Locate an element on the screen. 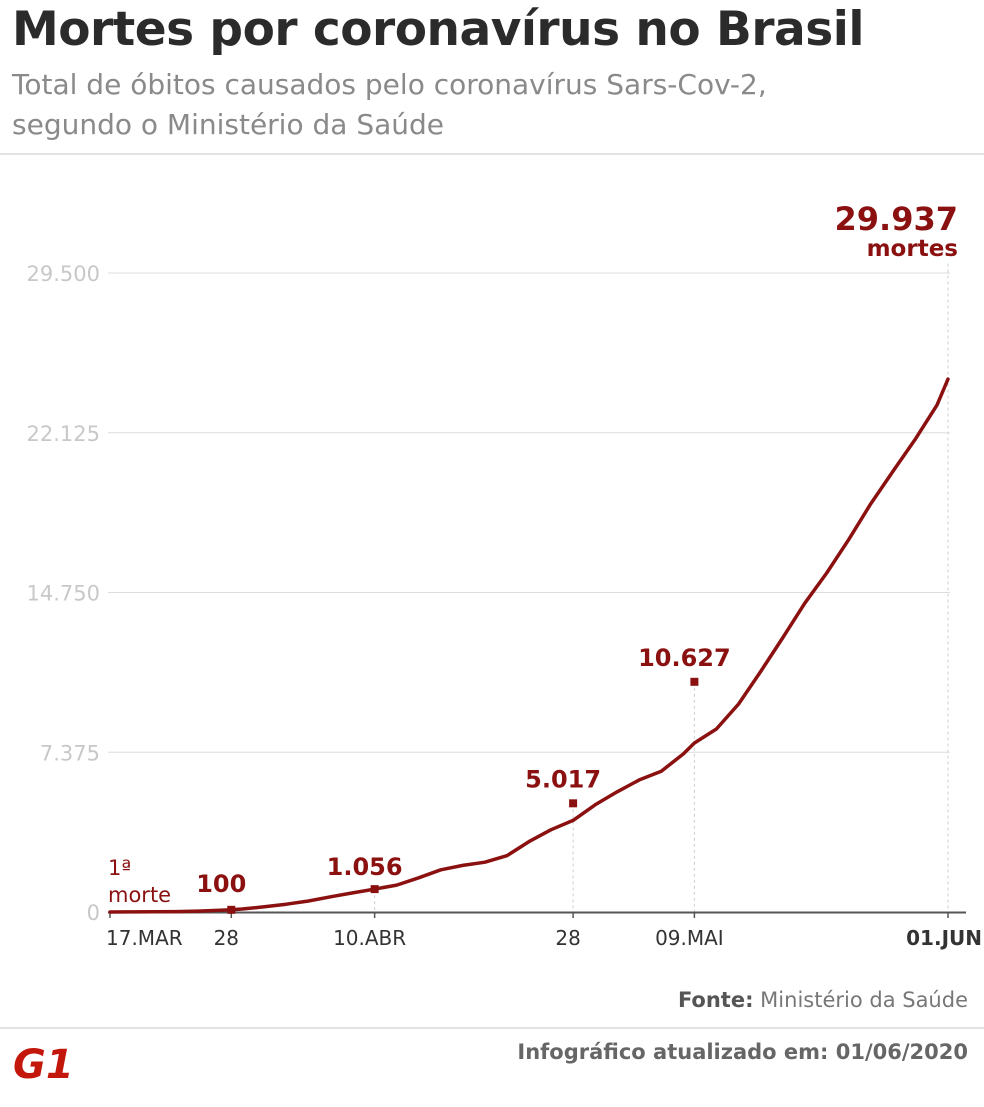  y-tick-label: 22.125 is located at coordinates (63, 434).